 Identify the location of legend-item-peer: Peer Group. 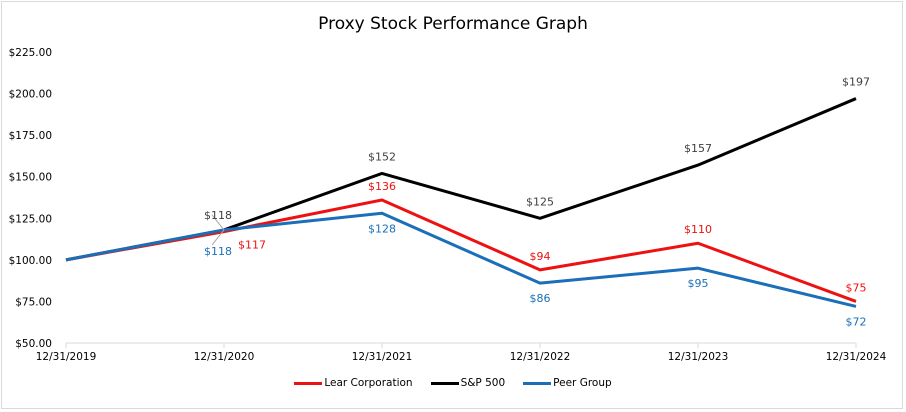
(567, 383).